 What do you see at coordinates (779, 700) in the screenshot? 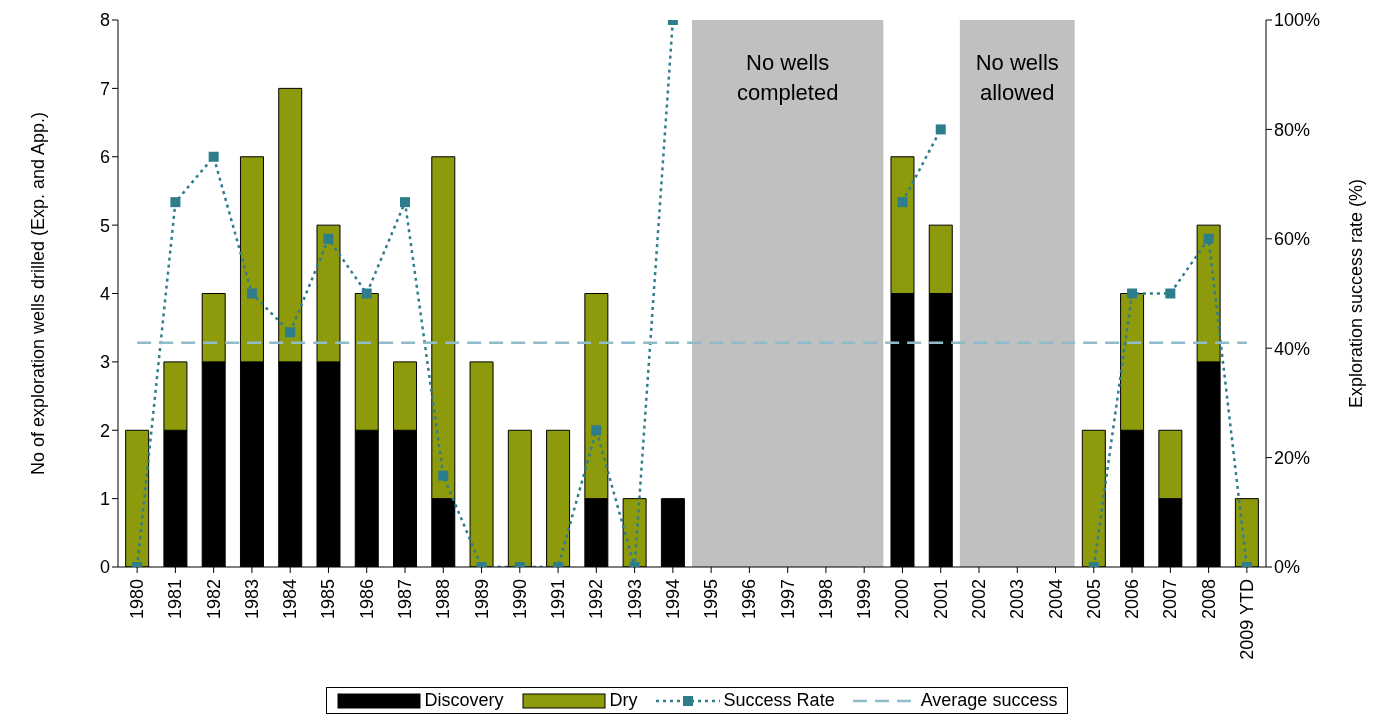
I see `legend-label: Success Rate` at bounding box center [779, 700].